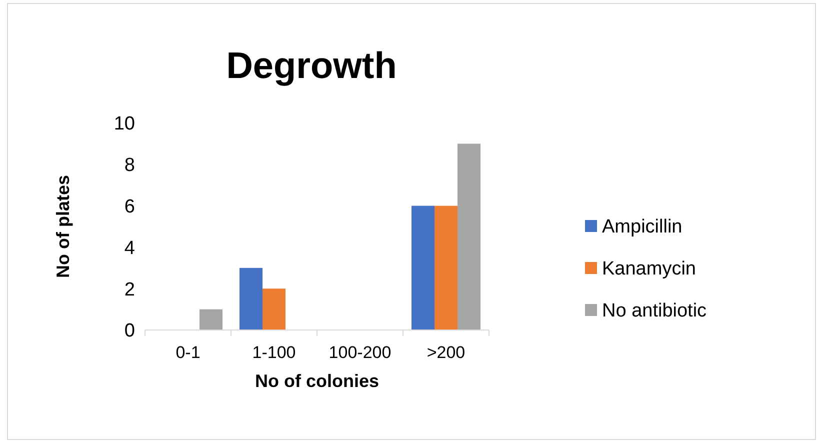 Image resolution: width=823 pixels, height=448 pixels. I want to click on legend-label: No antibiotic, so click(654, 311).